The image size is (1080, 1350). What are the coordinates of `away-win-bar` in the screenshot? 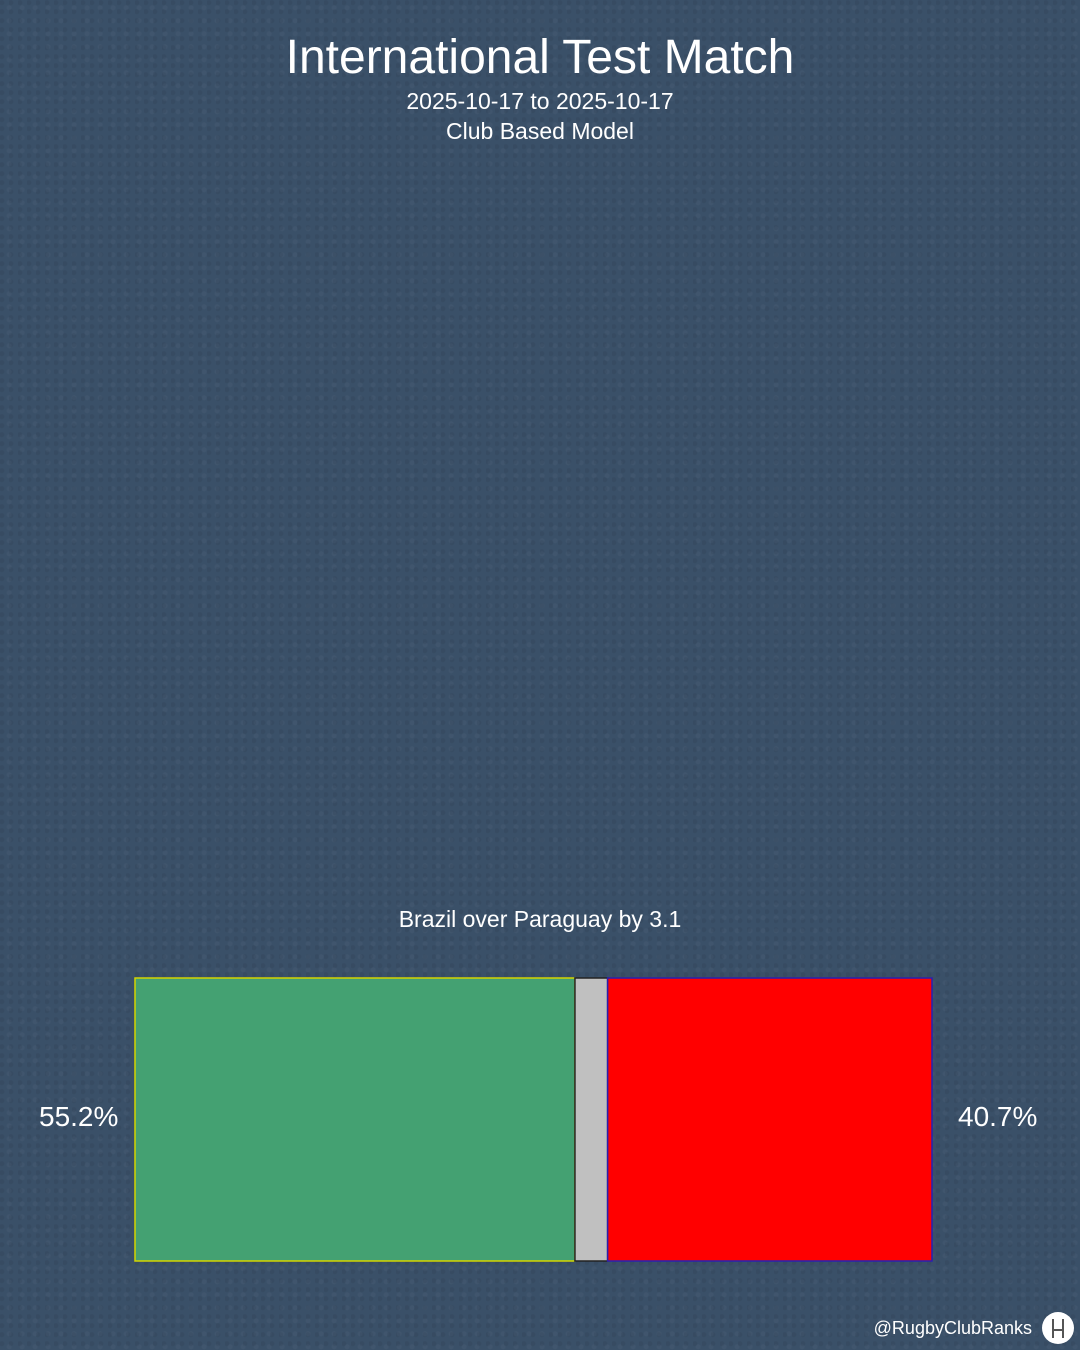 It's located at (769, 1119).